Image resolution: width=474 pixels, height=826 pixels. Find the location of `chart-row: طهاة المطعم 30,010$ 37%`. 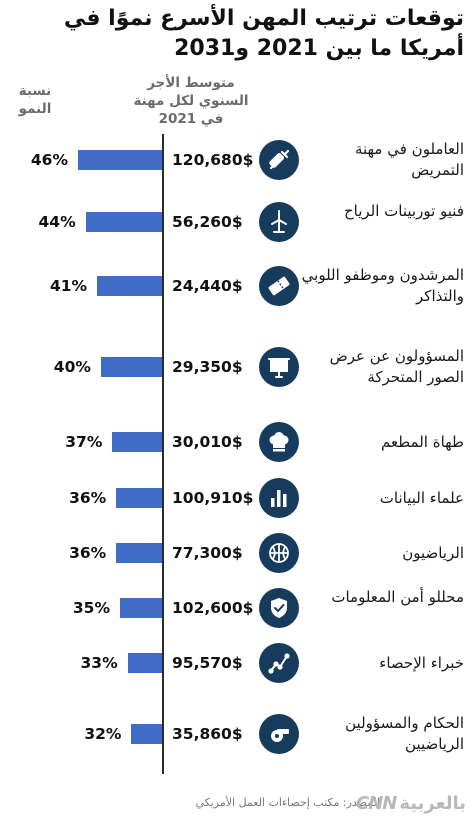

chart-row: طهاة المطعم 30,010$ 37% is located at coordinates (237, 450).